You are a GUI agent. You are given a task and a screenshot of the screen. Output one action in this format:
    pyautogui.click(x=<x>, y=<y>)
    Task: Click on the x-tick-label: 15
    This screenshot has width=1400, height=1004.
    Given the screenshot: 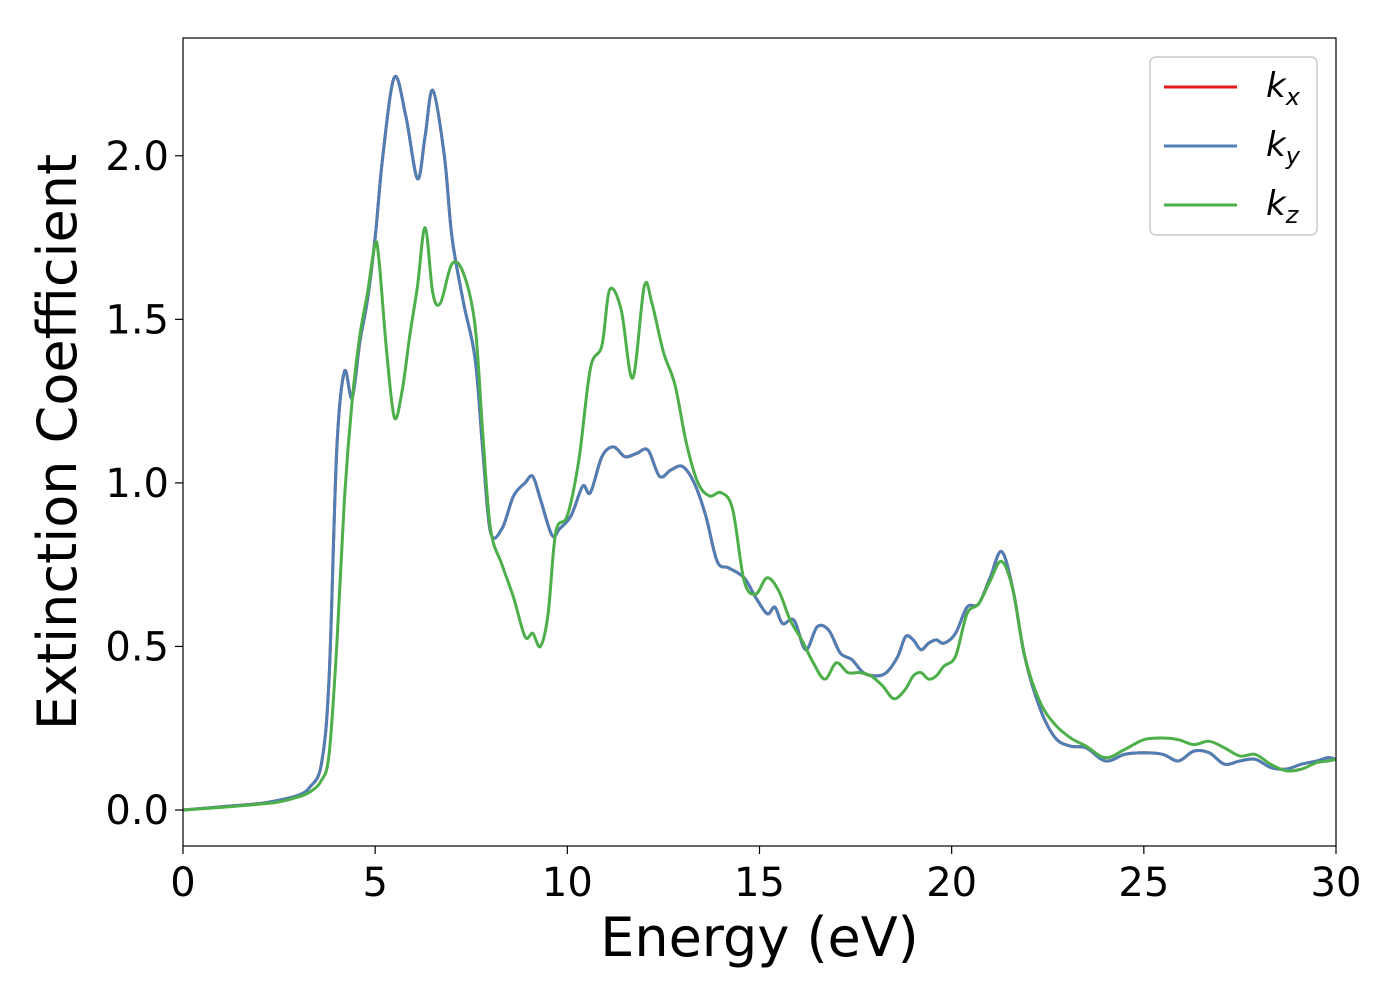 What is the action you would take?
    pyautogui.click(x=759, y=883)
    